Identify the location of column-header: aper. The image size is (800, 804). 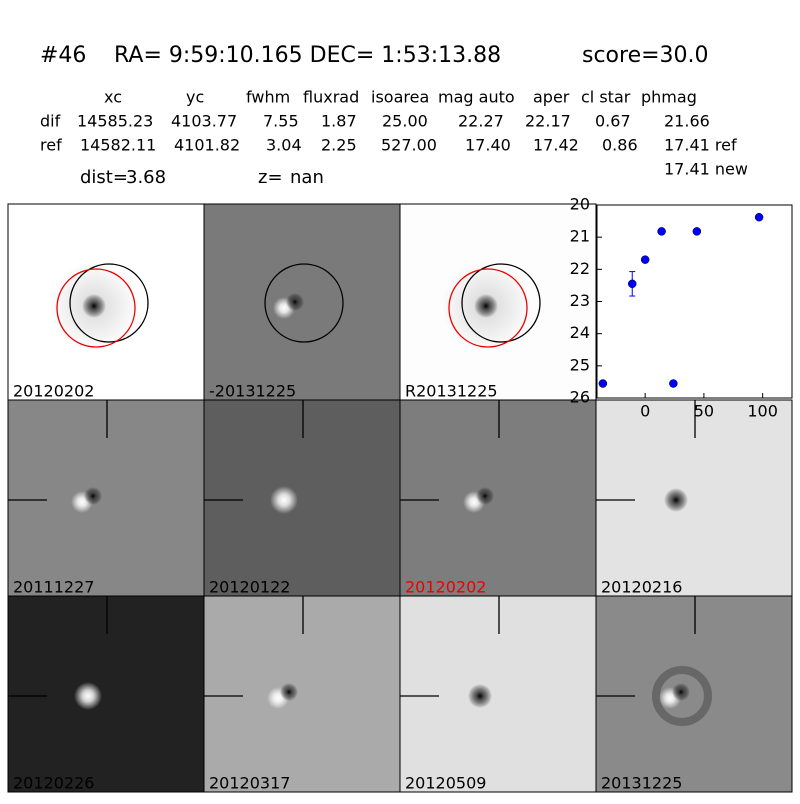
(551, 97).